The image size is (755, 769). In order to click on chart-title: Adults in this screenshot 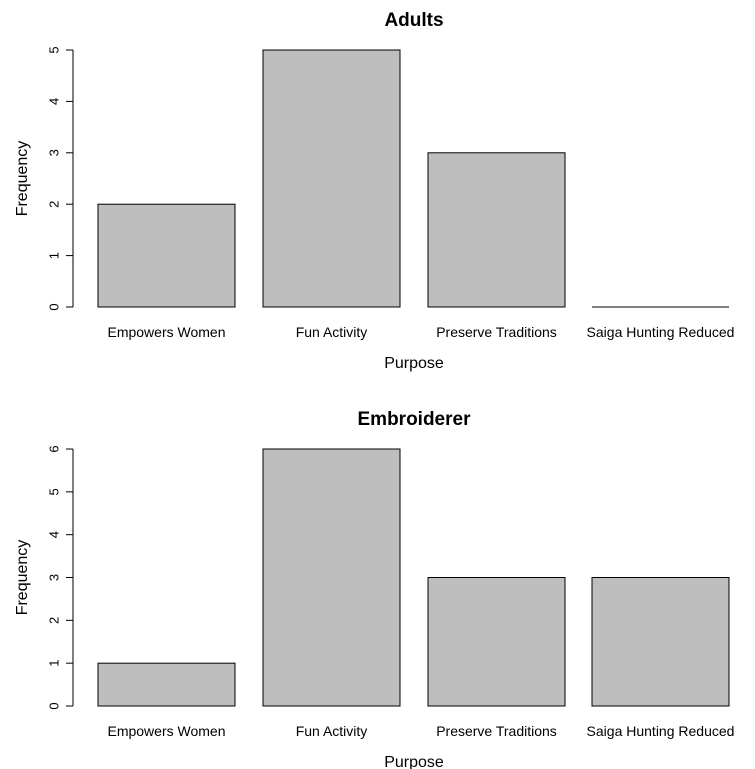, I will do `click(413, 20)`.